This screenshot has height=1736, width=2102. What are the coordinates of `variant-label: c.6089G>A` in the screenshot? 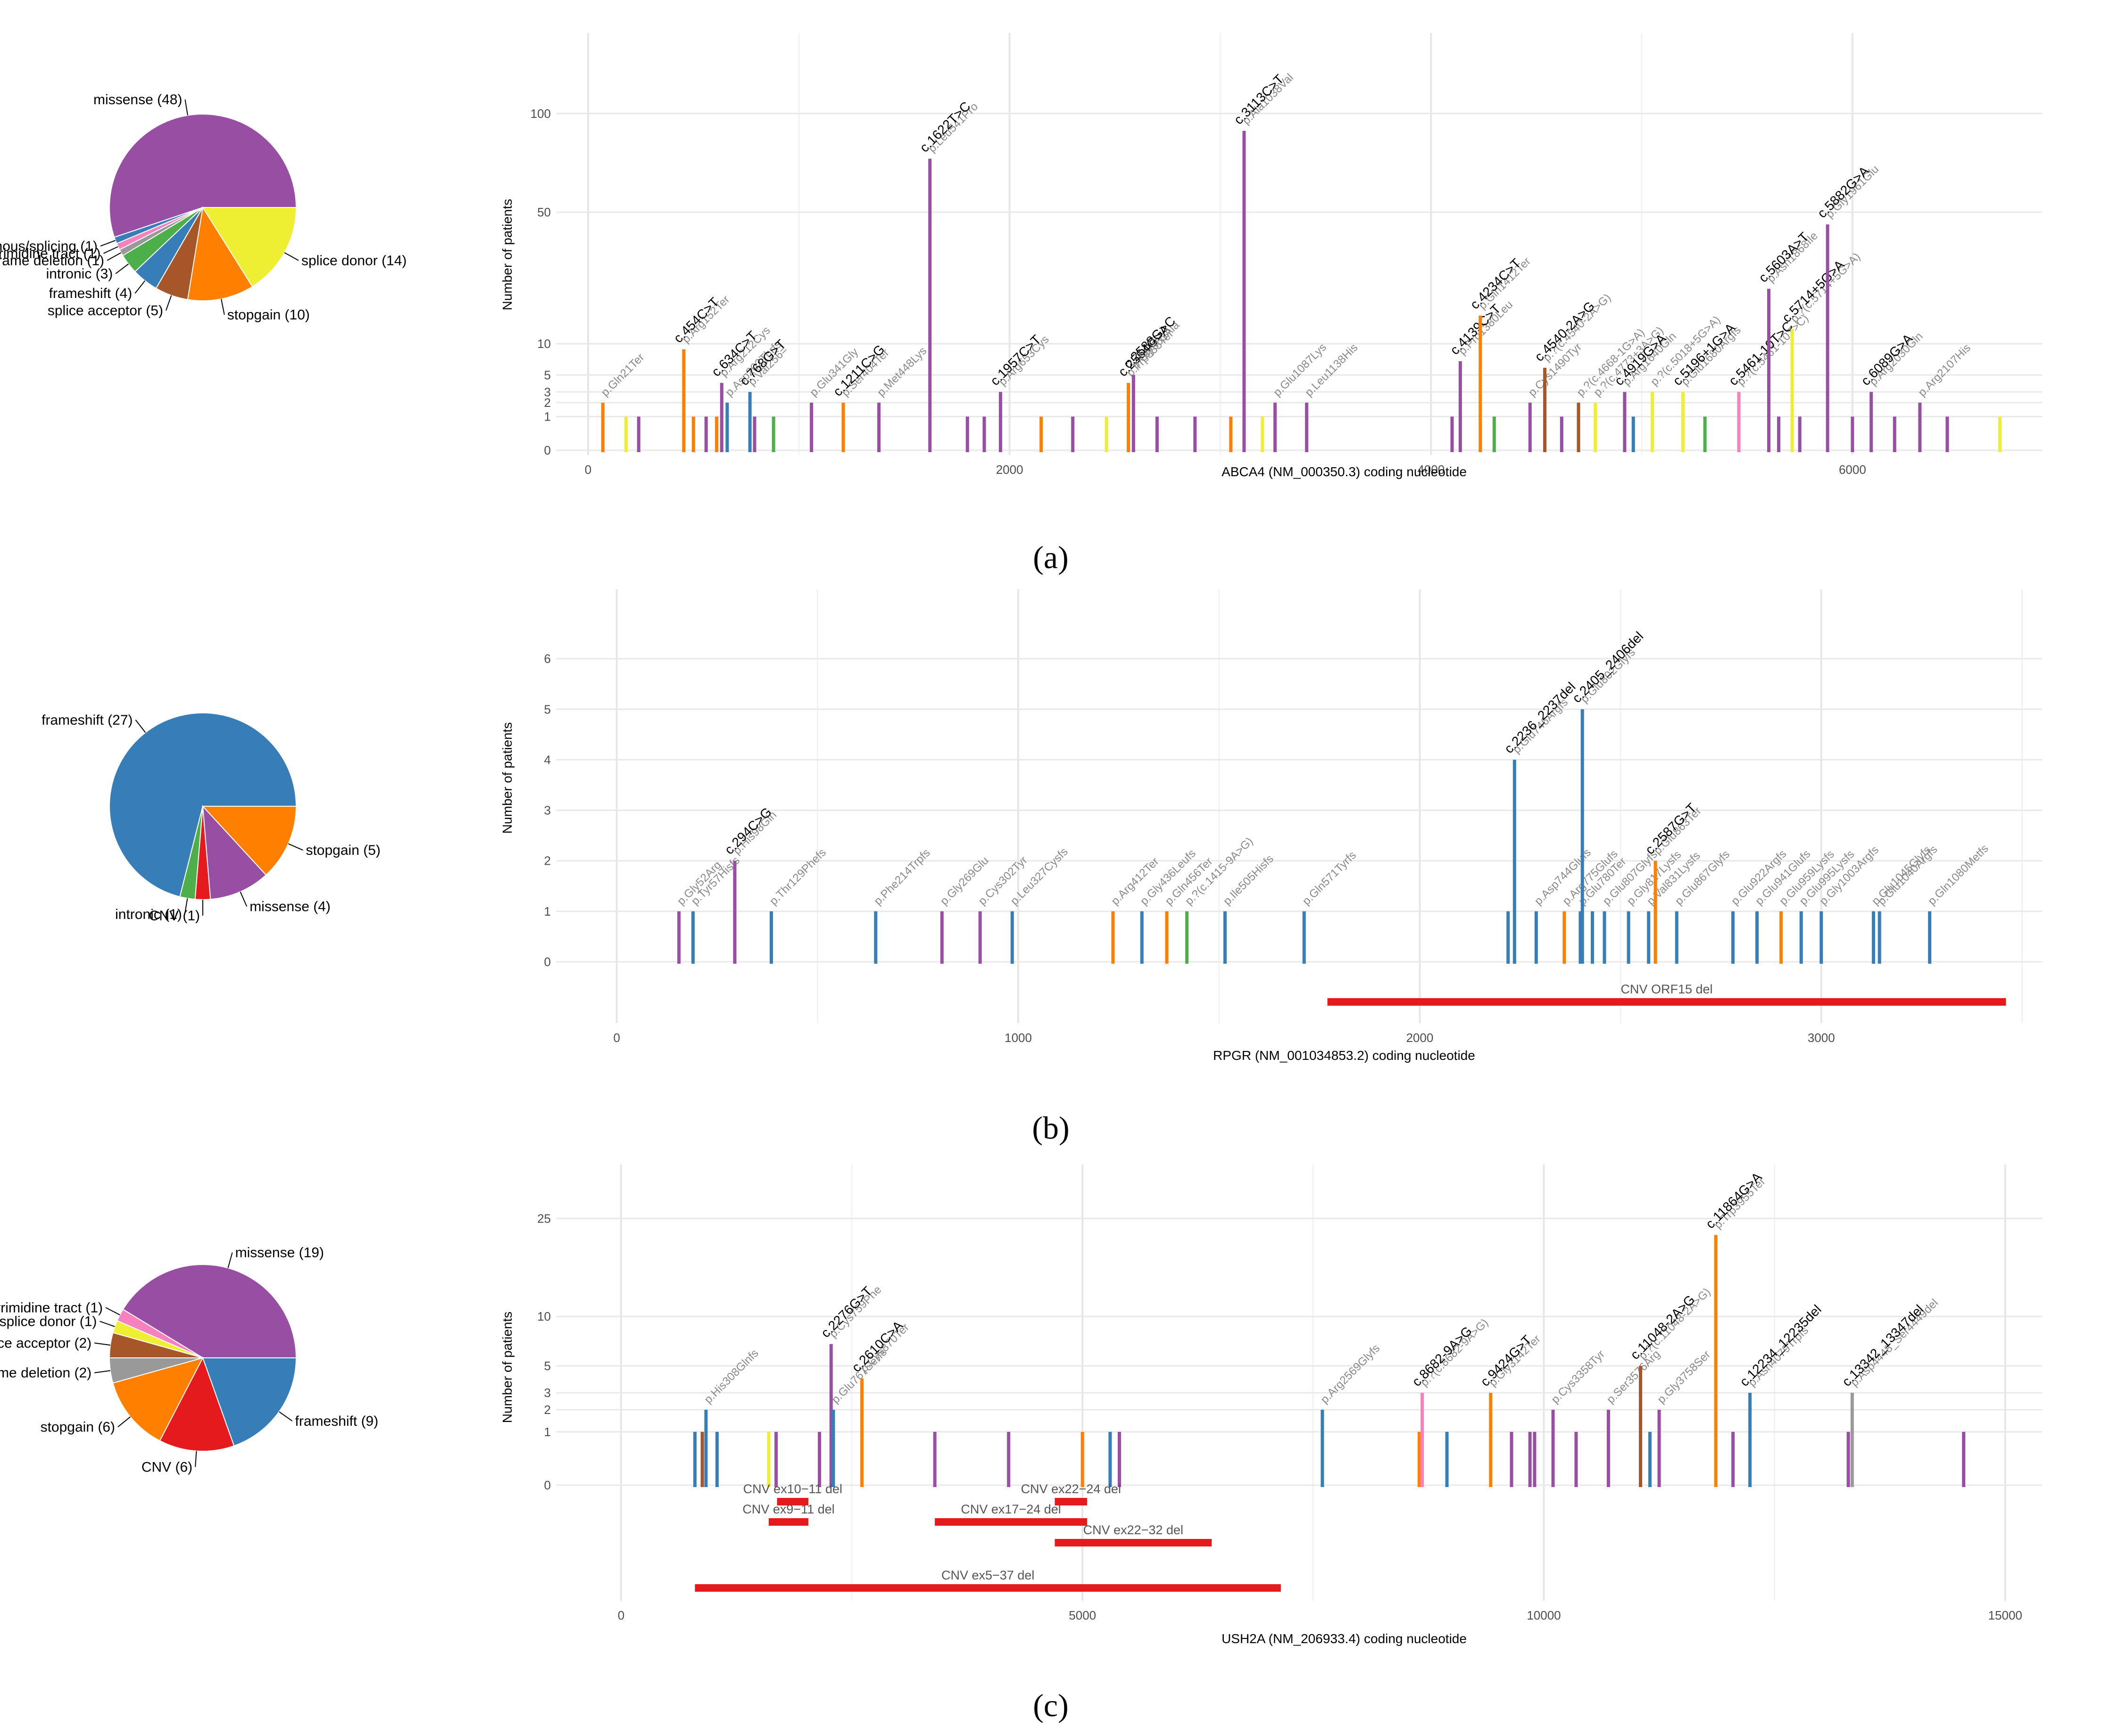 It's located at (1887, 360).